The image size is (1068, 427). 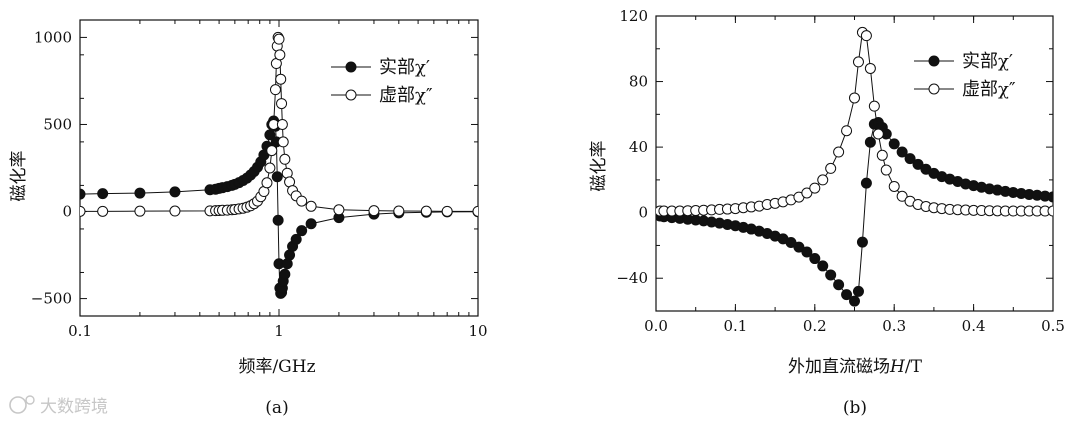 I want to click on chart-b-ylabel: 磁化率, so click(x=599, y=166).